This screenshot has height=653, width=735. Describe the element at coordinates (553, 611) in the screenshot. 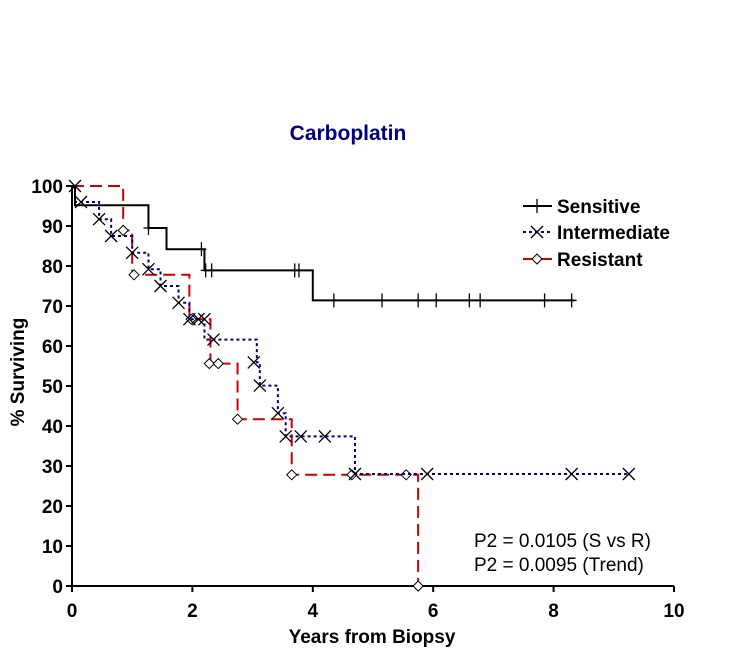

I see `x-tick-label: 8` at that location.